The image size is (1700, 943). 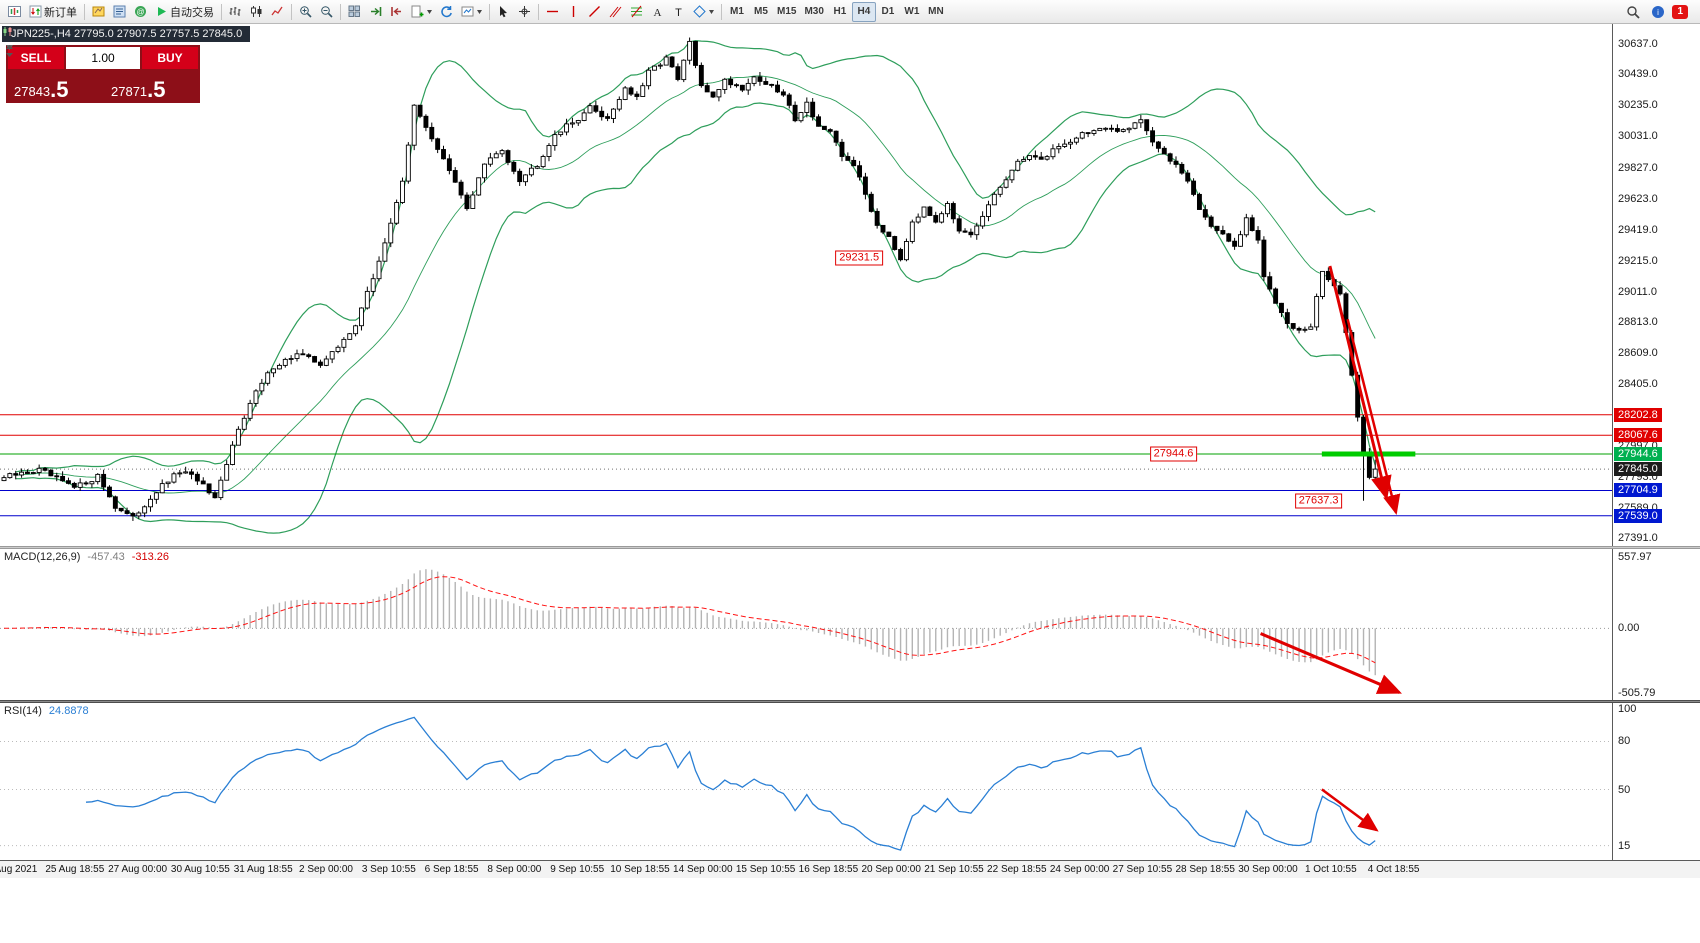 I want to click on price-callout: 27637.3, so click(x=1318, y=501).